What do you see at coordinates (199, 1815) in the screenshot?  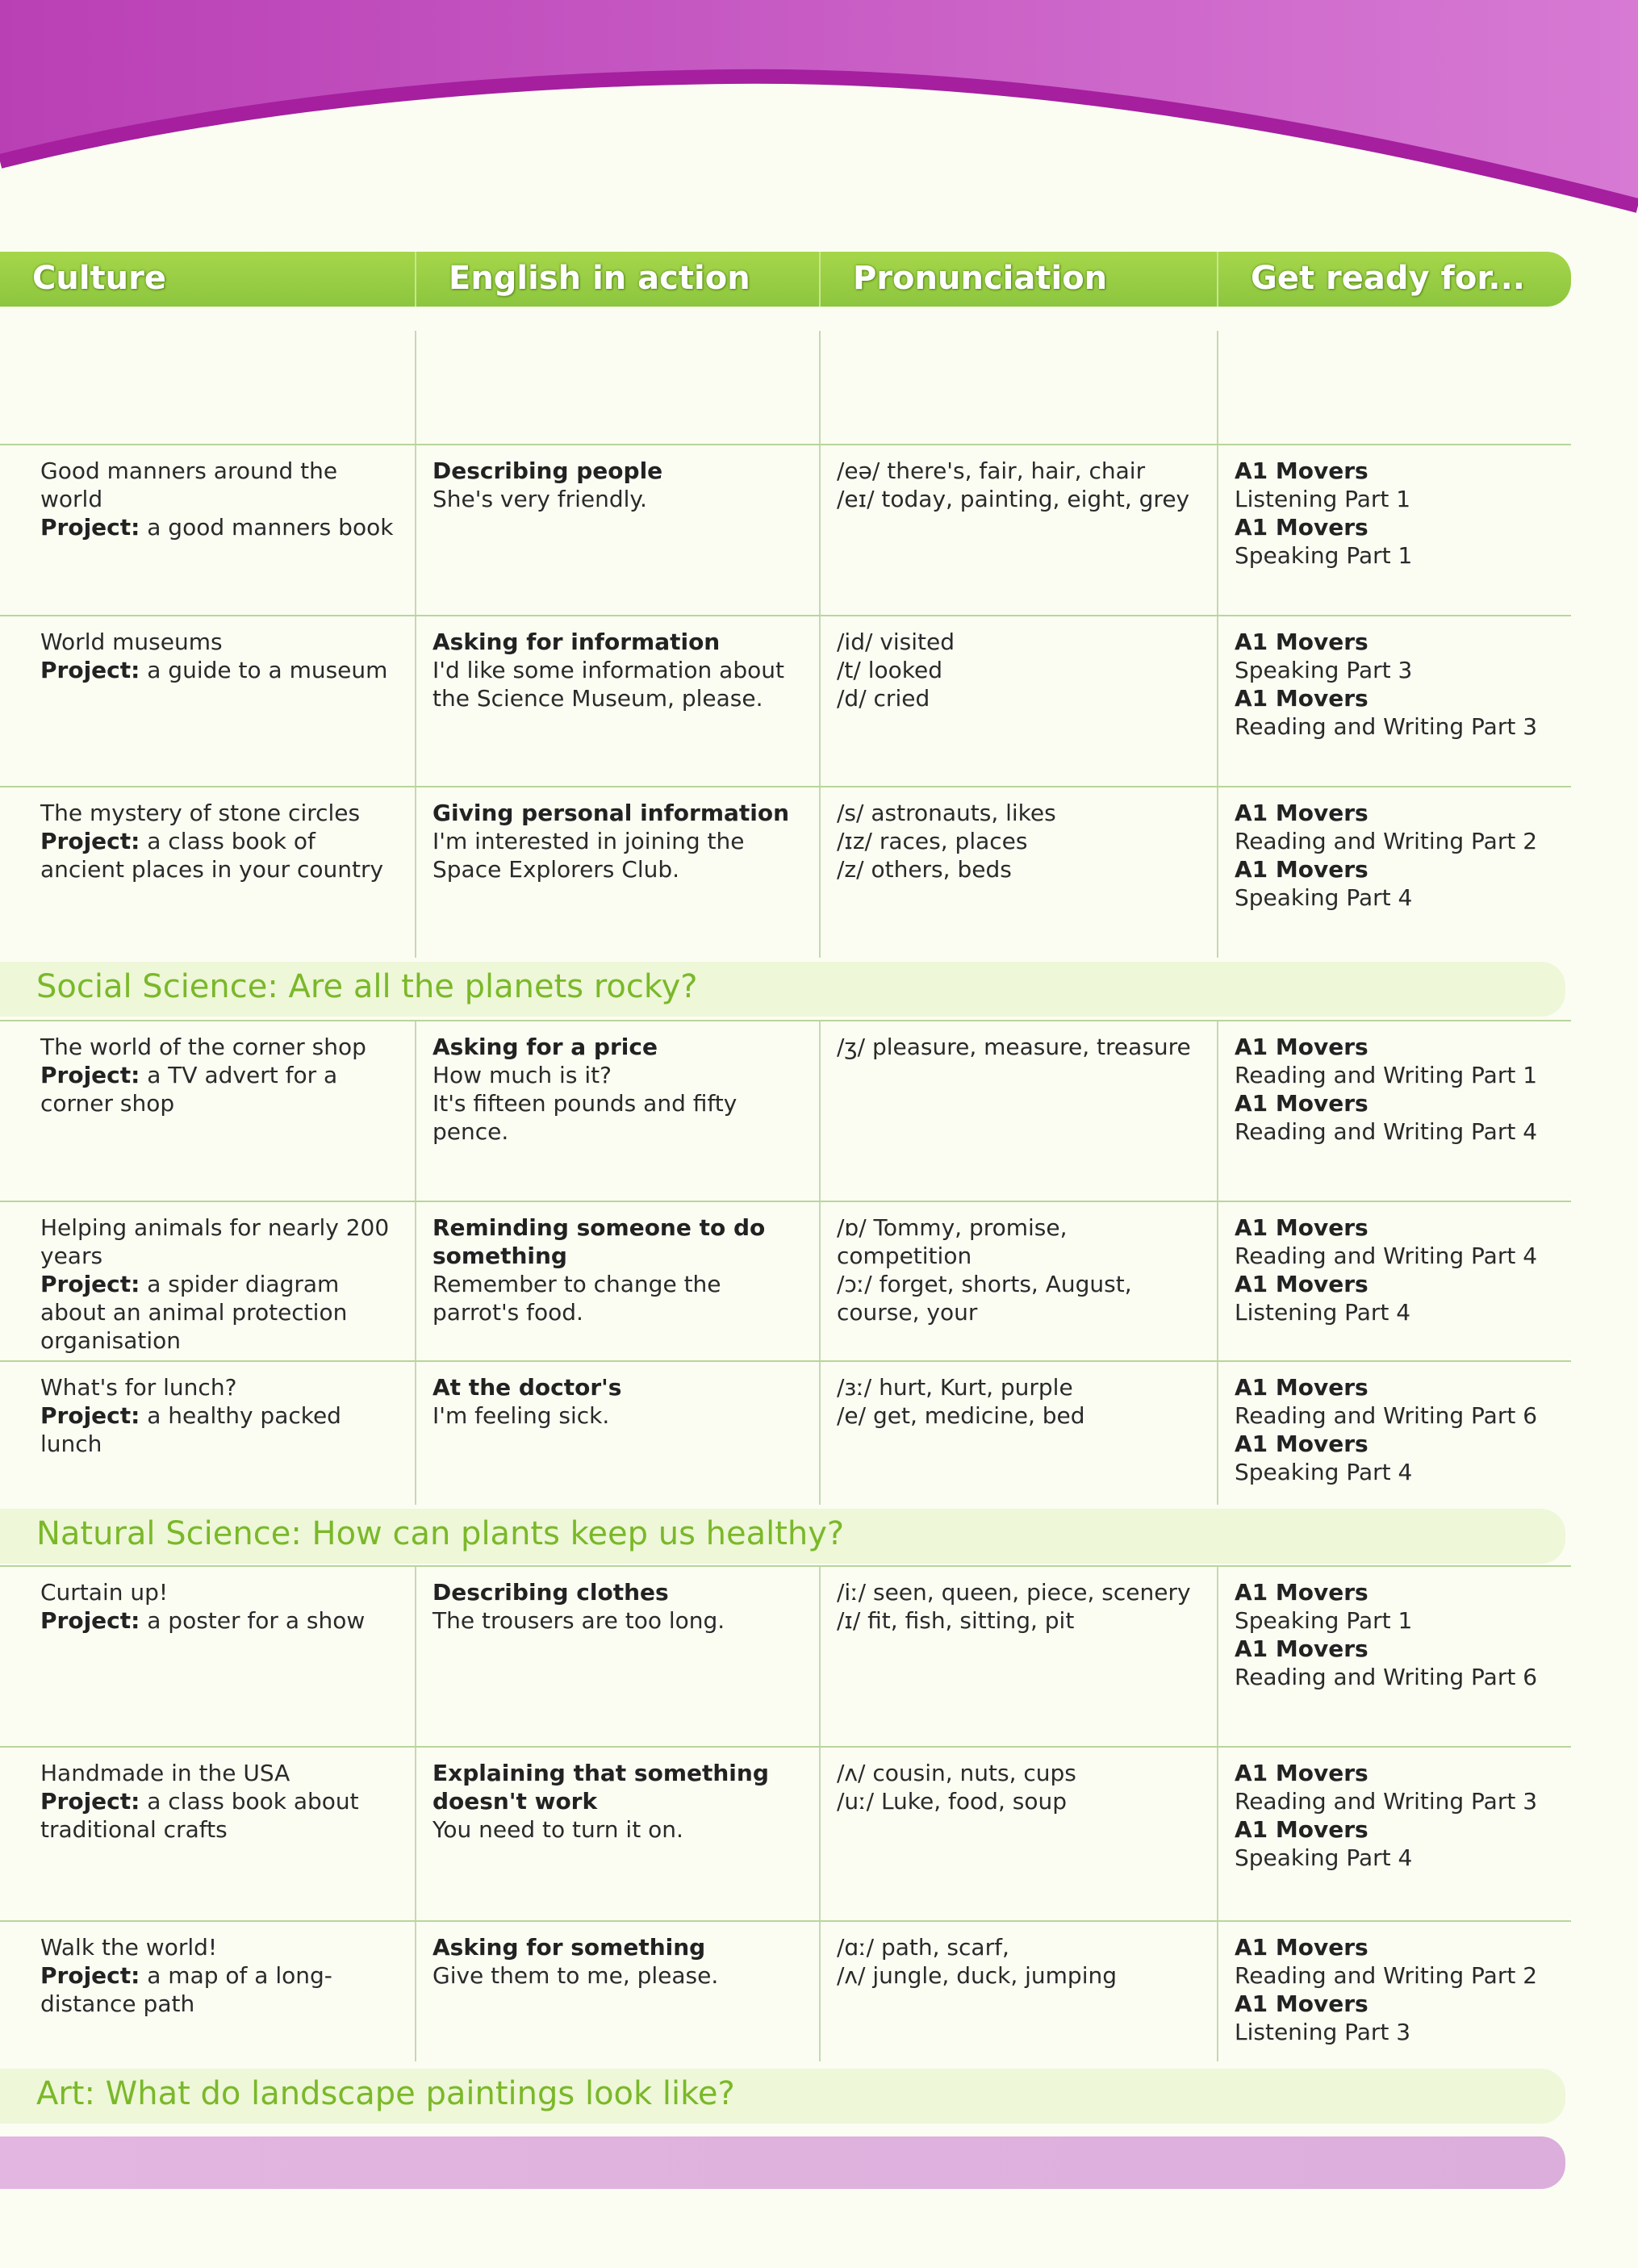 I see `project-text: a class book about traditional crafts` at bounding box center [199, 1815].